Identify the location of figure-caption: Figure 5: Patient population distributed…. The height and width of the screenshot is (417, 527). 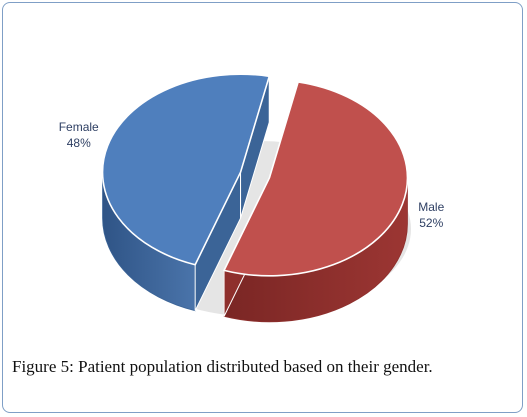
(222, 367).